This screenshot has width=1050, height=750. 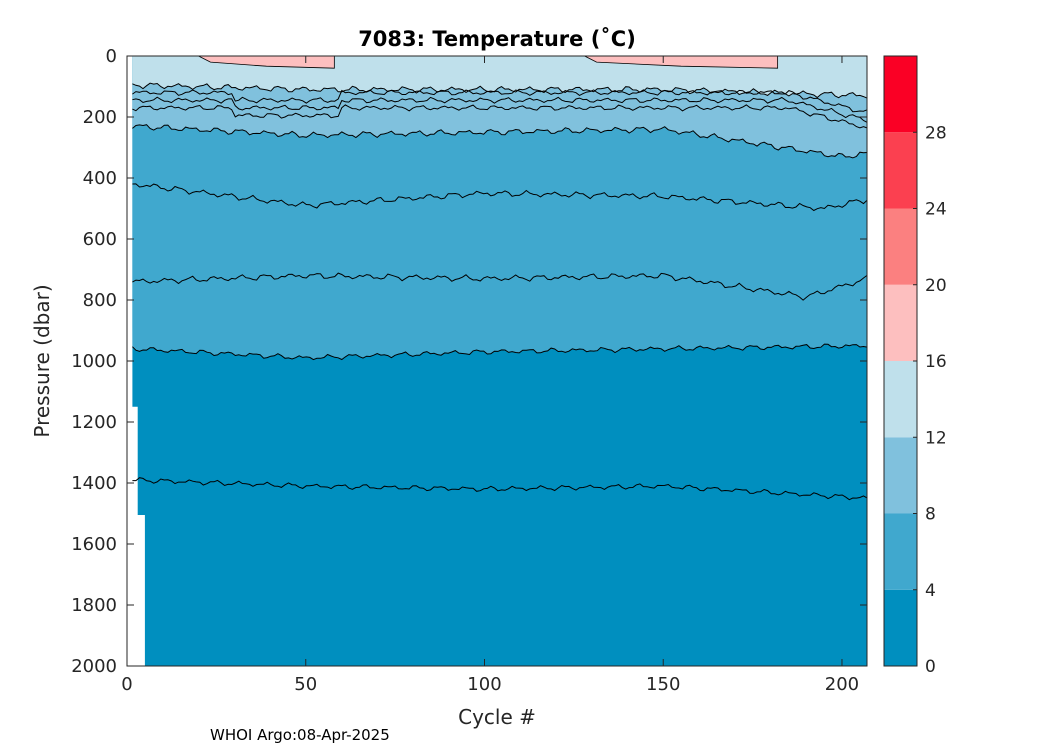 What do you see at coordinates (94, 361) in the screenshot?
I see `y-tick-label: 1000` at bounding box center [94, 361].